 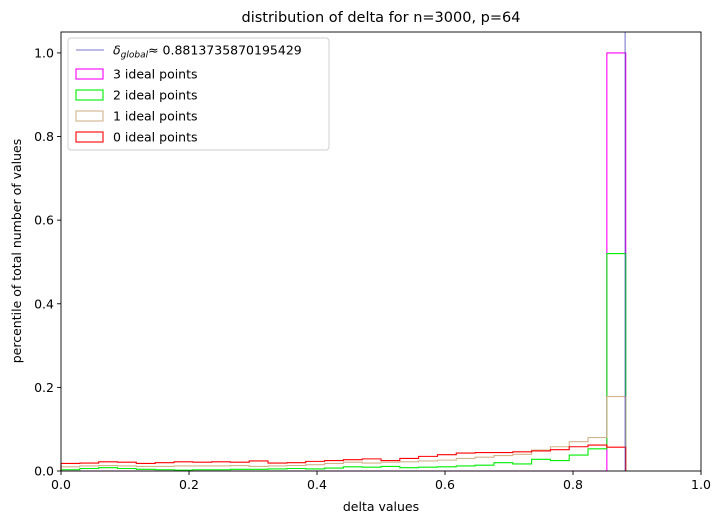 What do you see at coordinates (317, 484) in the screenshot?
I see `x-tick-label: 0.4` at bounding box center [317, 484].